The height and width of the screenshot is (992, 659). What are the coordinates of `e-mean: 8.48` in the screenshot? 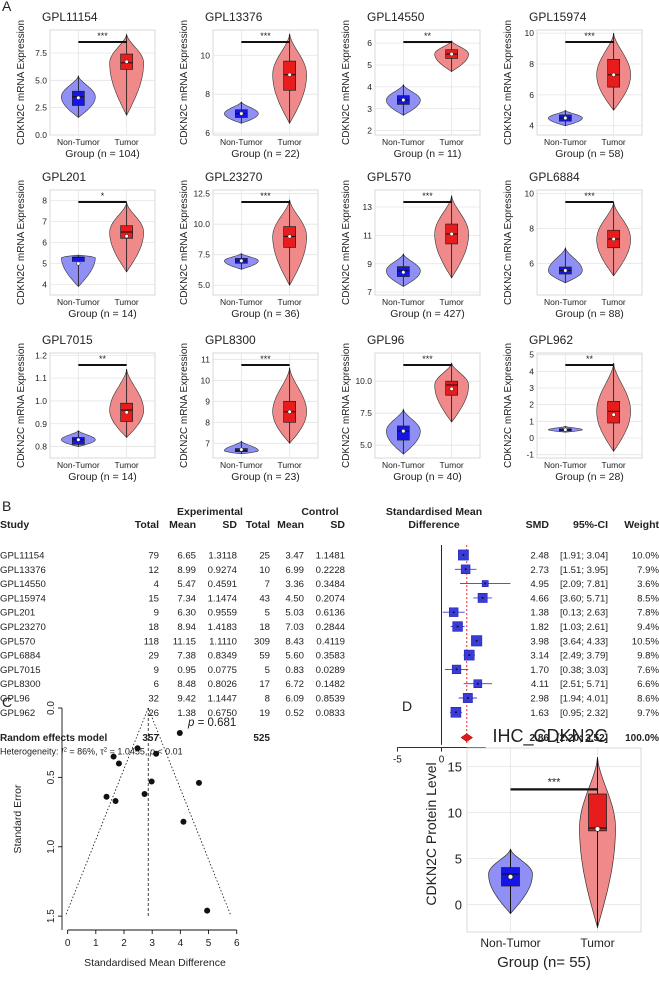 It's located at (186, 684).